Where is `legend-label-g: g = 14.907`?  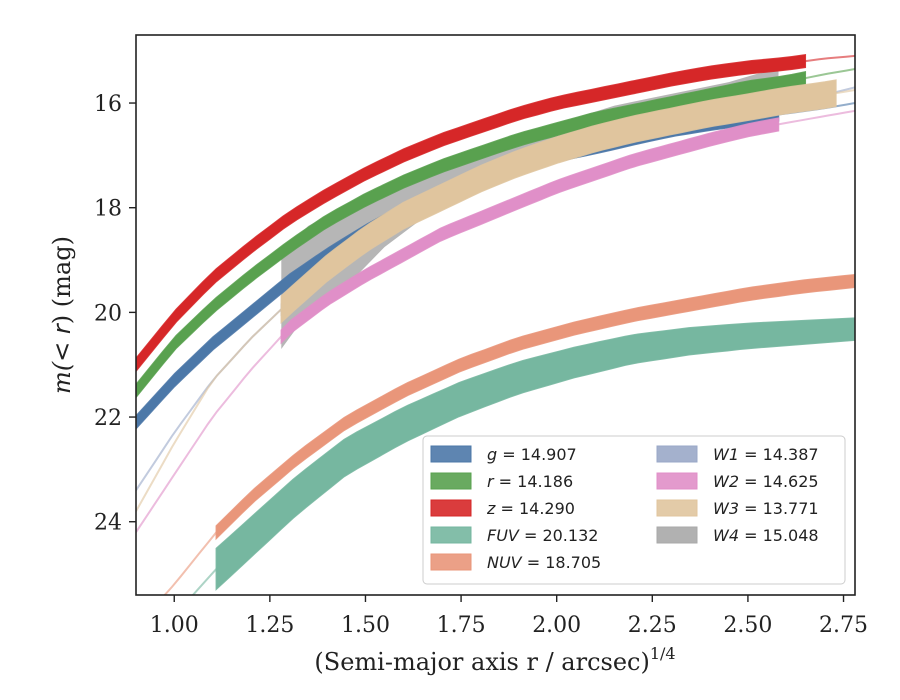
legend-label-g: g = 14.907 is located at coordinates (532, 454).